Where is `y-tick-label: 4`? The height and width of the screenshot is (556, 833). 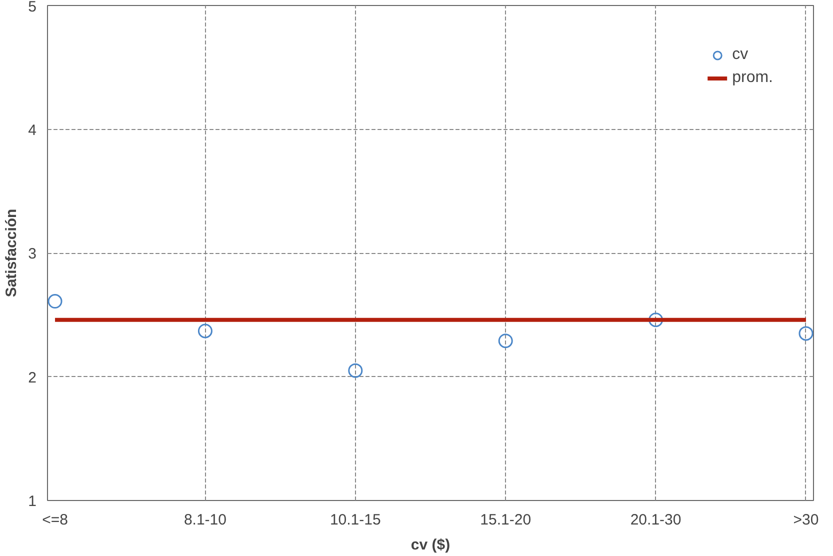
y-tick-label: 4 is located at coordinates (32, 130).